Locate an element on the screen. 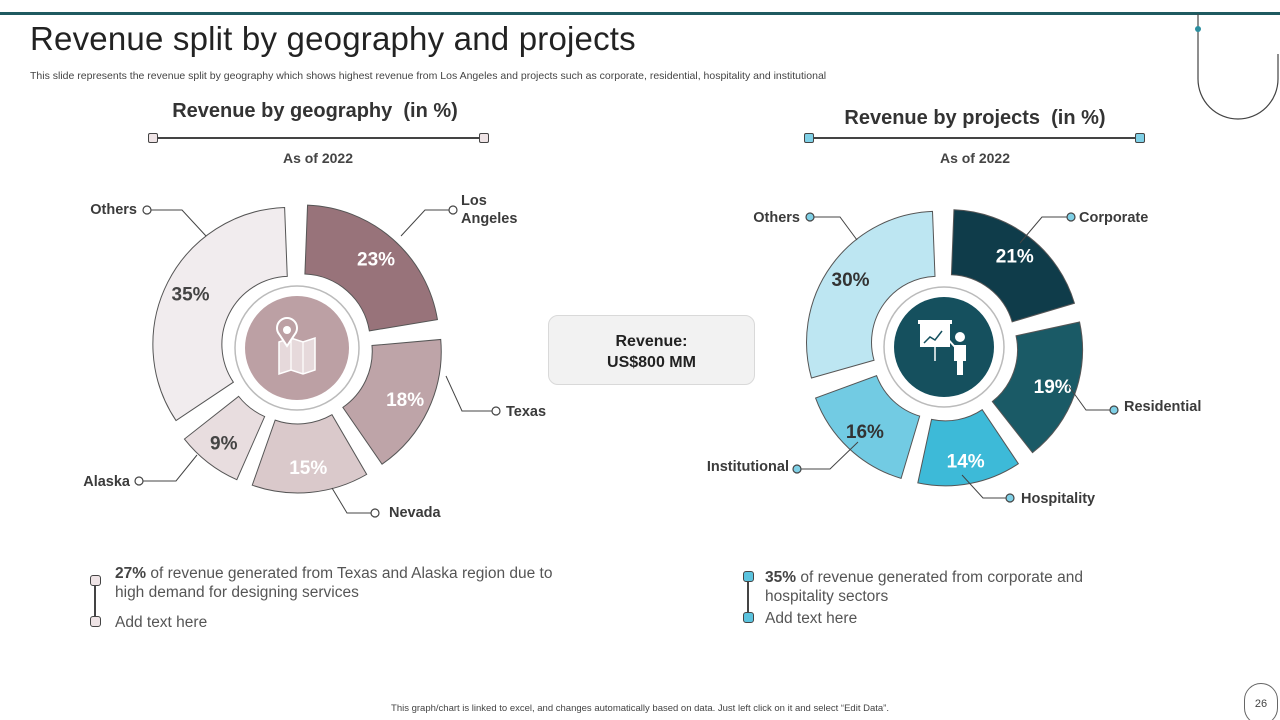 The width and height of the screenshot is (1280, 720). map-location-icon is located at coordinates (296, 346).